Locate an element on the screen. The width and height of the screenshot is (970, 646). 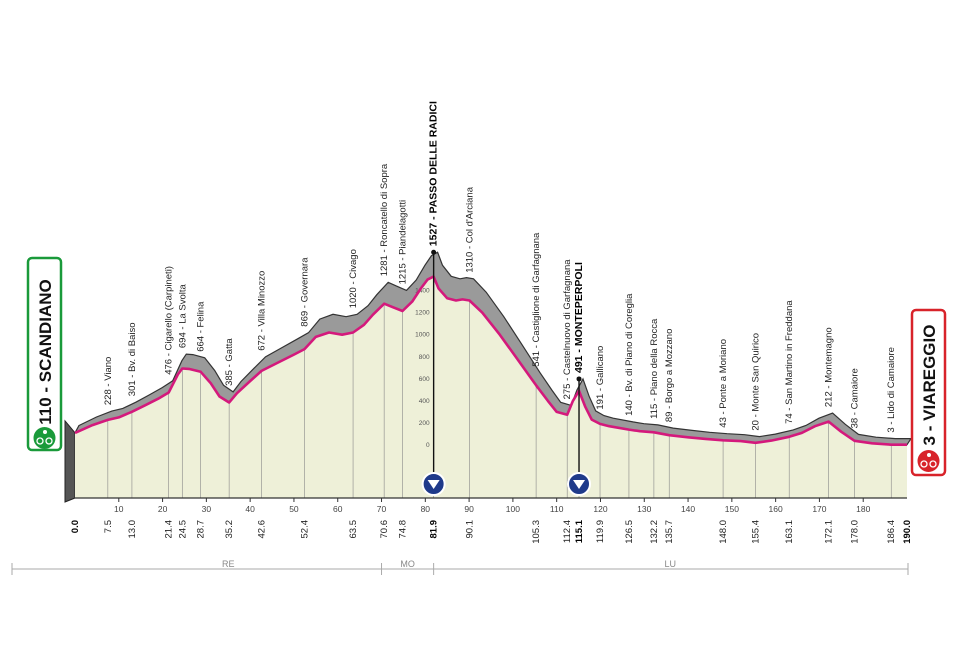
x-tick-label: 10 is located at coordinates (119, 509).